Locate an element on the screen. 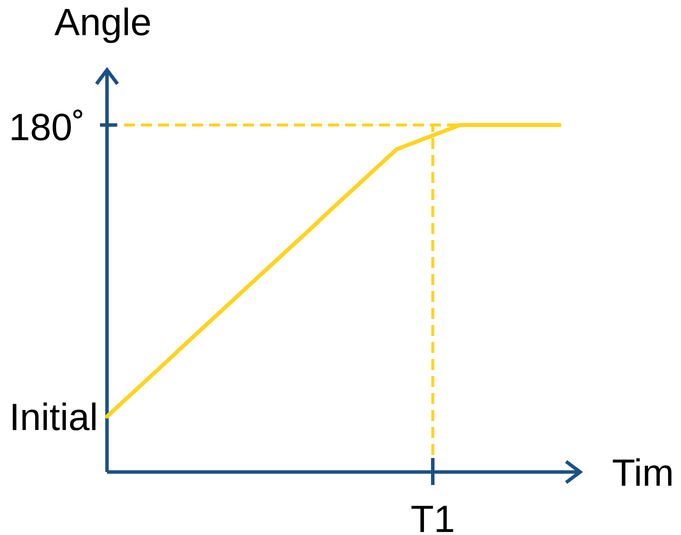  text: Initial is located at coordinates (54, 416).